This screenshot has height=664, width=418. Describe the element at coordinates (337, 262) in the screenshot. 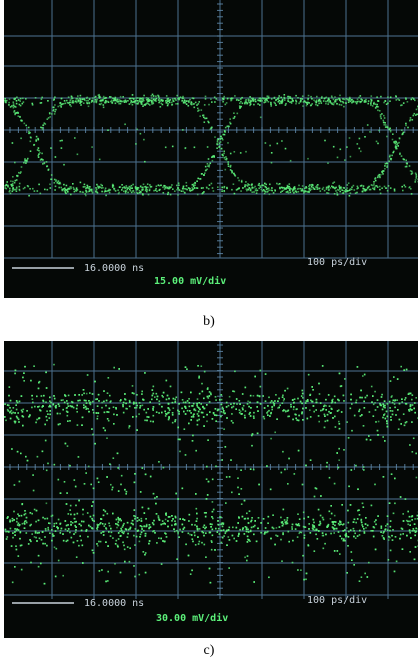

I see `time-per-div-readout-b: 100 ps/div` at that location.